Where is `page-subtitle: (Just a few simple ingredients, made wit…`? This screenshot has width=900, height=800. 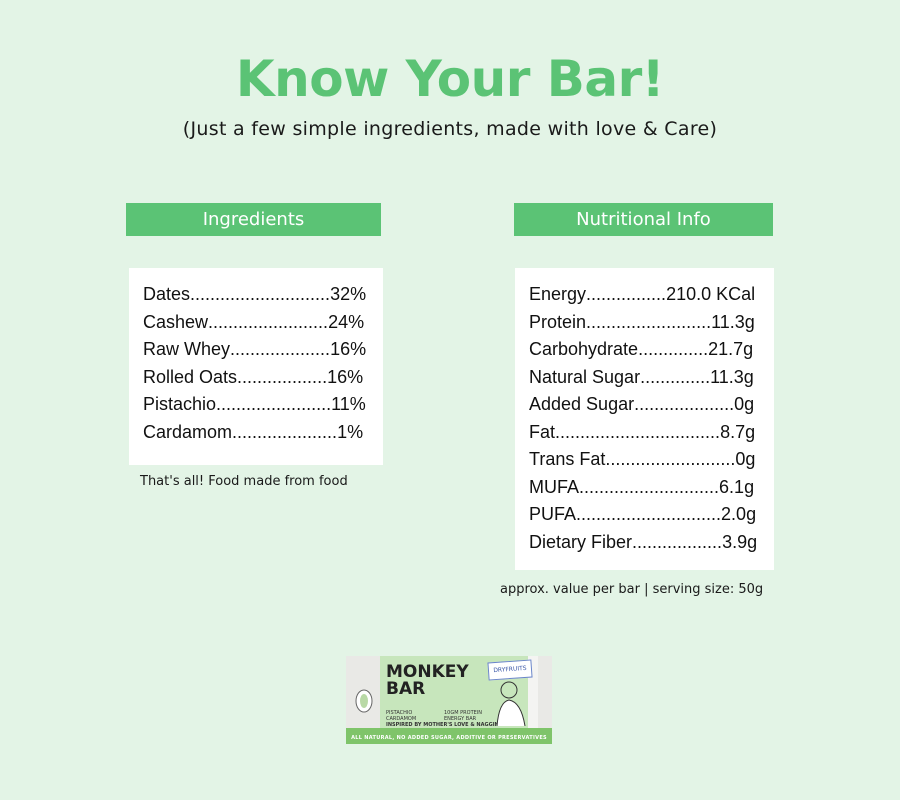
page-subtitle: (Just a few simple ingredients, made wit… is located at coordinates (450, 129).